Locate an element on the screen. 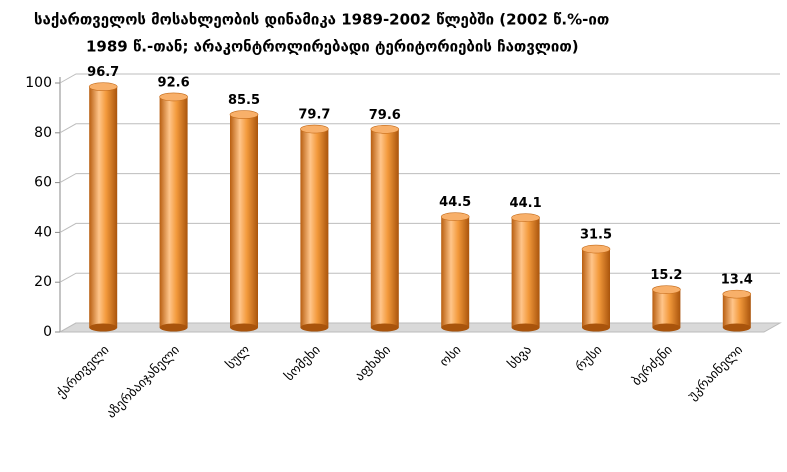  value-label: 79.6 is located at coordinates (385, 115).